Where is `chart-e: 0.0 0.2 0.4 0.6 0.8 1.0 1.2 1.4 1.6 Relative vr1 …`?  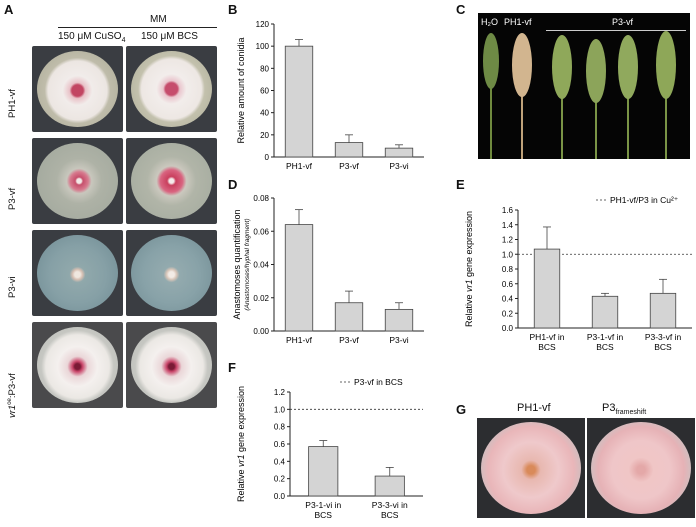
chart-e: 0.0 0.2 0.4 0.6 0.8 1.0 1.2 1.4 1.6 Relative vr1 … is located at coordinates (578, 273).